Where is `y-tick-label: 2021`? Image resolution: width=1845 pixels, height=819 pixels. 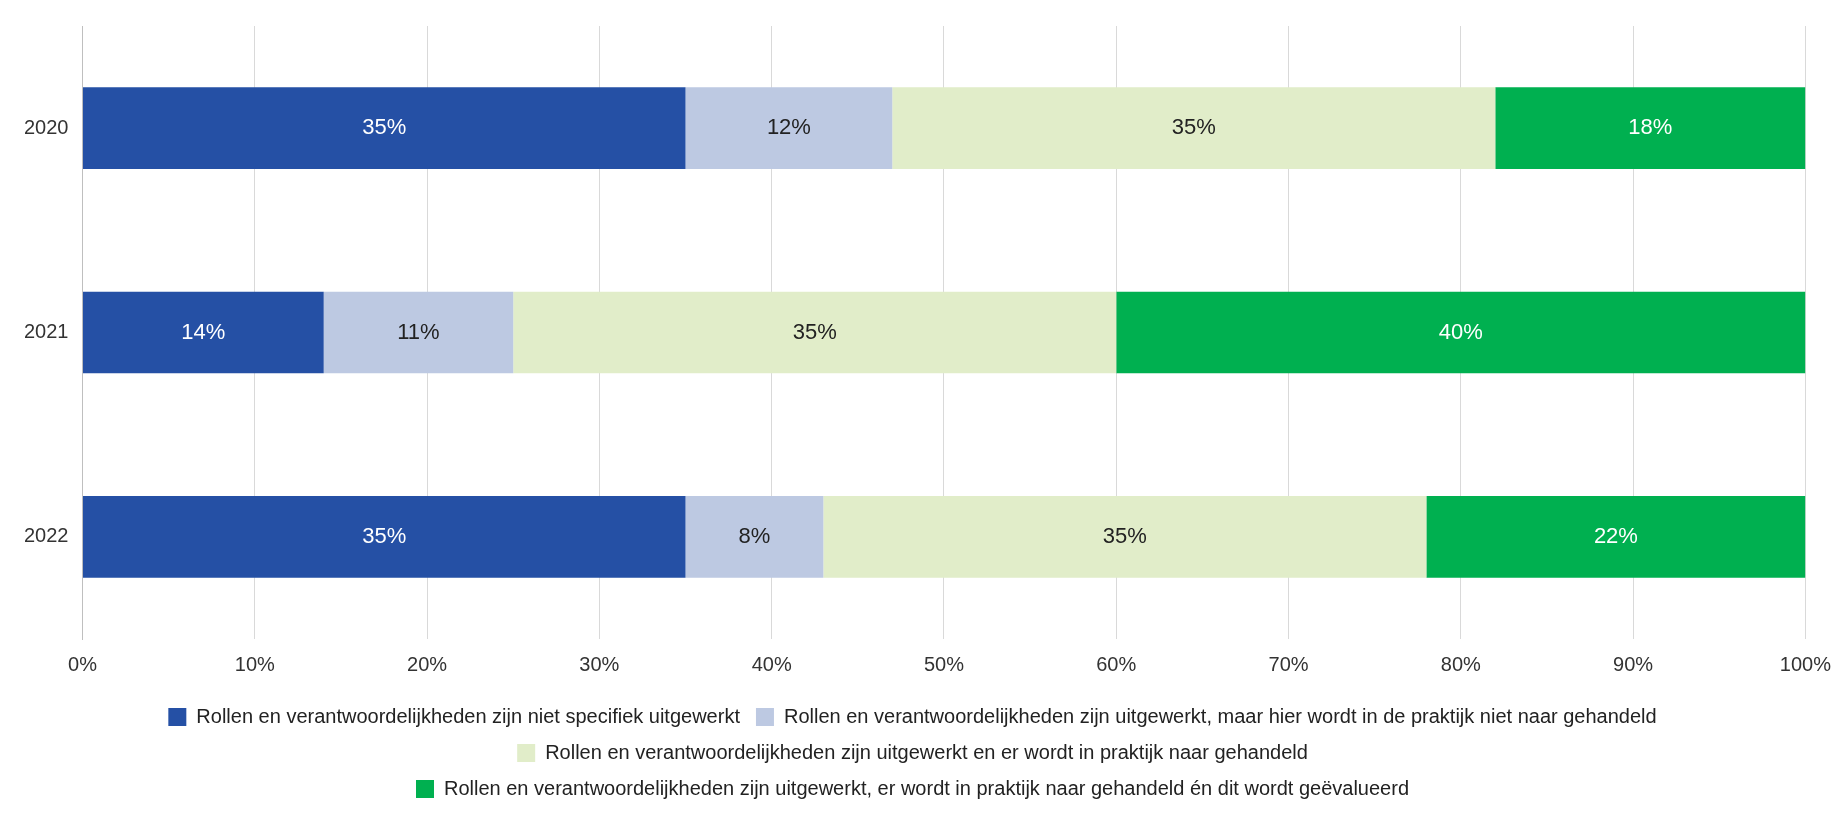
y-tick-label: 2021 is located at coordinates (46, 331).